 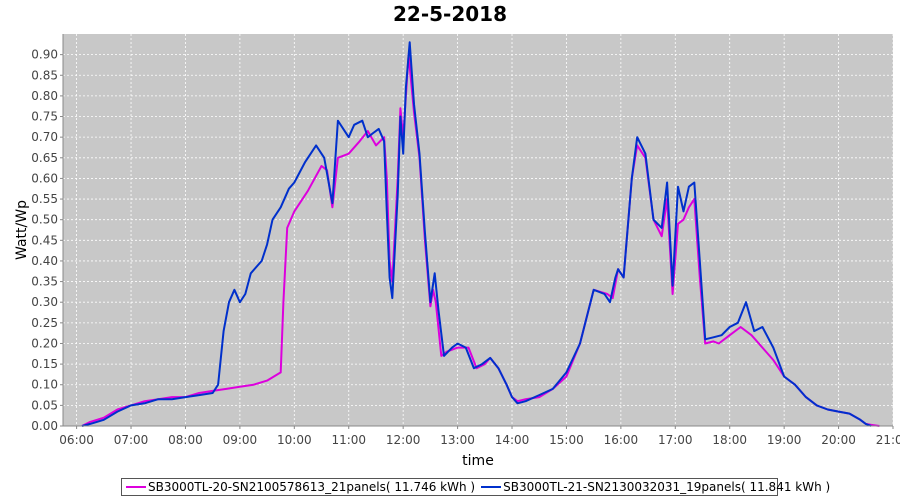 What do you see at coordinates (838, 440) in the screenshot?
I see `x-tick-label: 20:00` at bounding box center [838, 440].